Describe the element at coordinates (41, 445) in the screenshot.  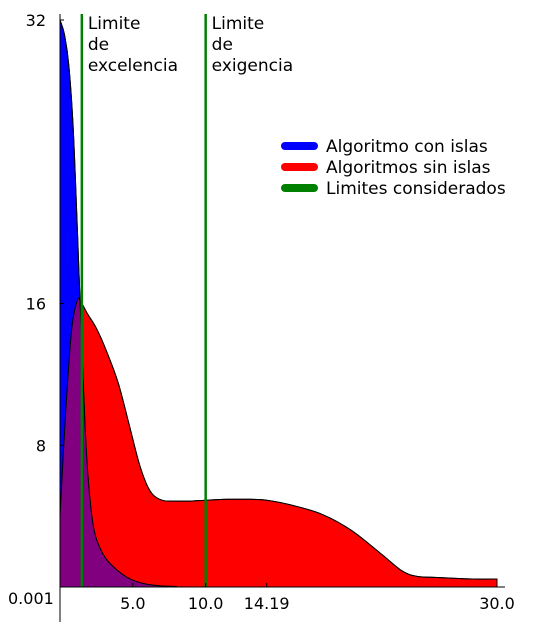
I see `y-tick-label: 8` at that location.